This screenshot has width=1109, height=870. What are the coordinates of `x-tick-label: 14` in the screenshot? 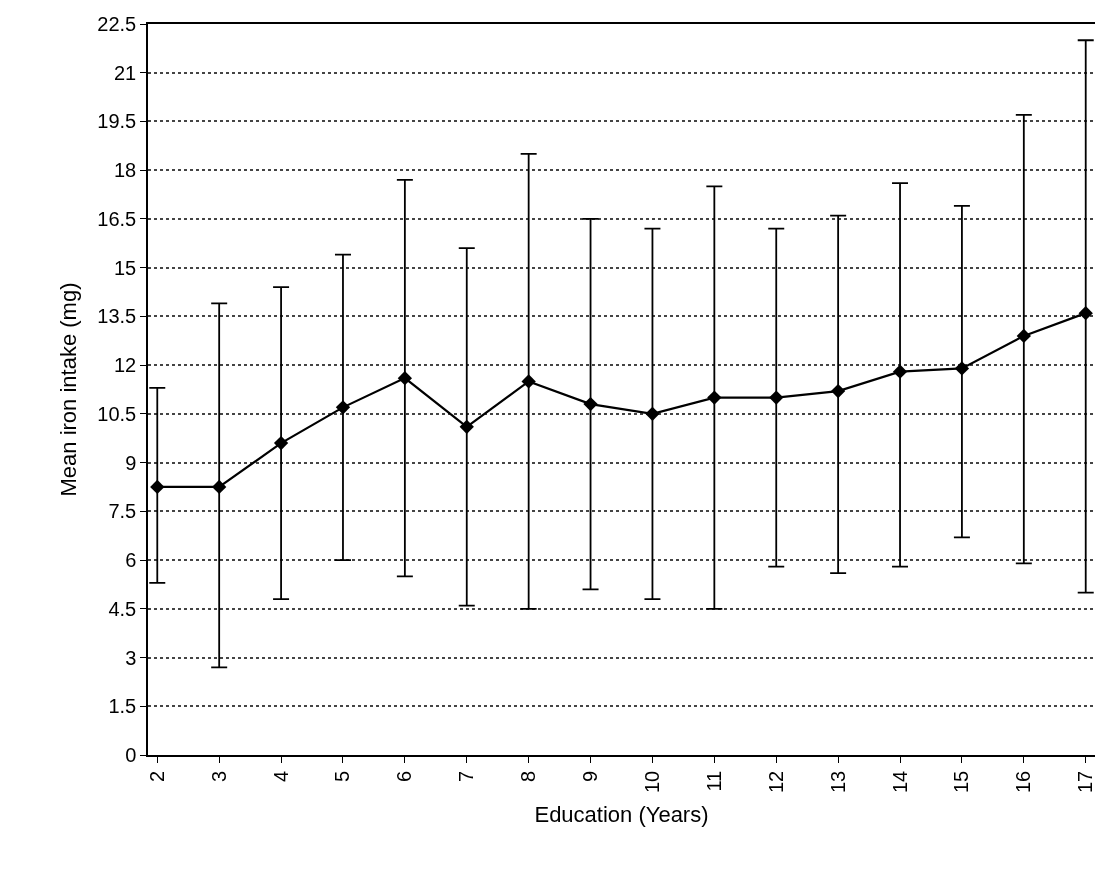 It's located at (899, 781).